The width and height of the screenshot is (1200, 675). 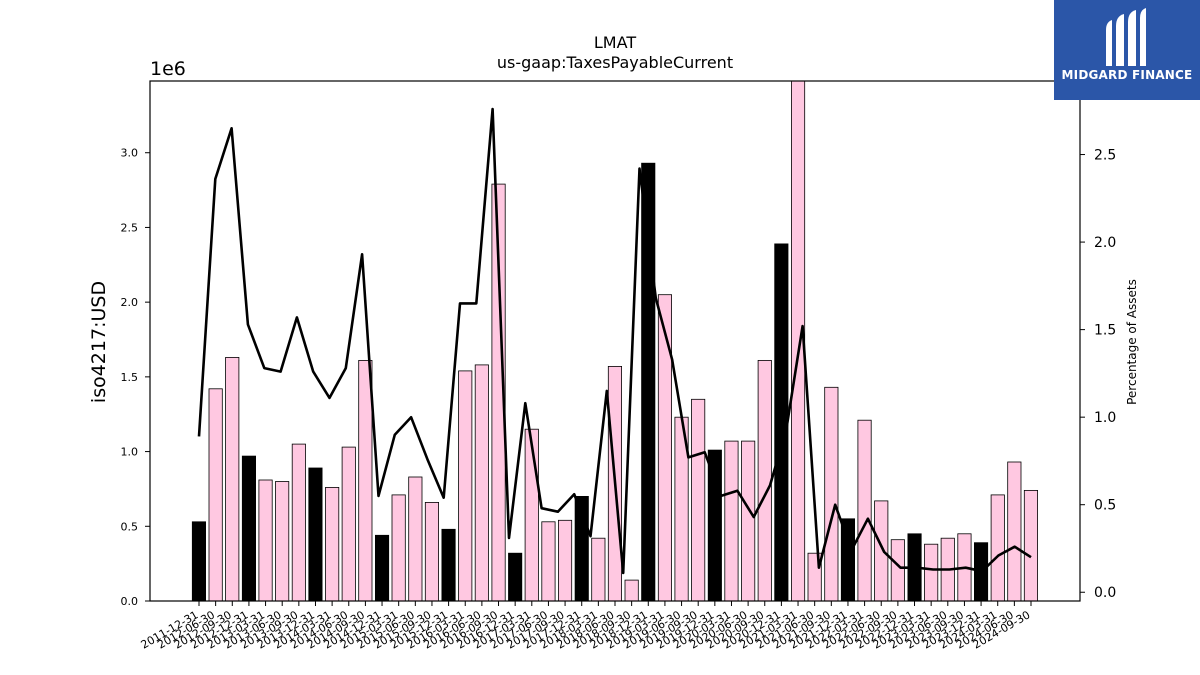 I want to click on y2-tick-label: 1.5, so click(x=1105, y=331).